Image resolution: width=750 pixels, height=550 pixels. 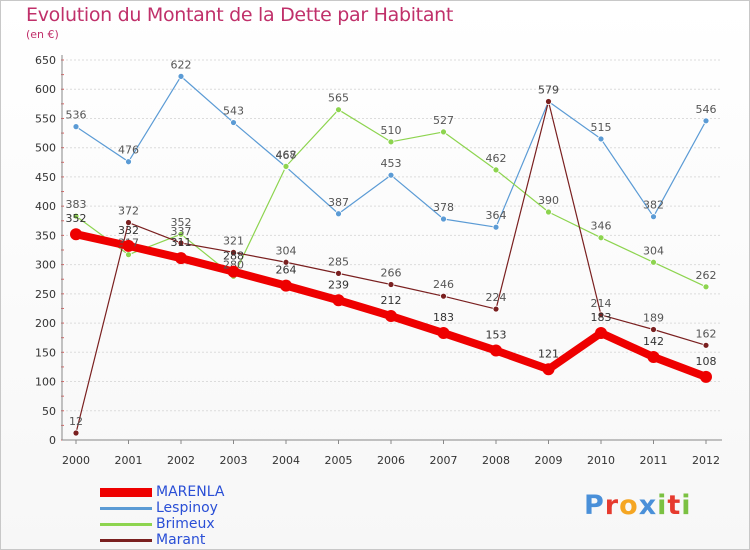 I want to click on data-label: 321, so click(x=233, y=240).